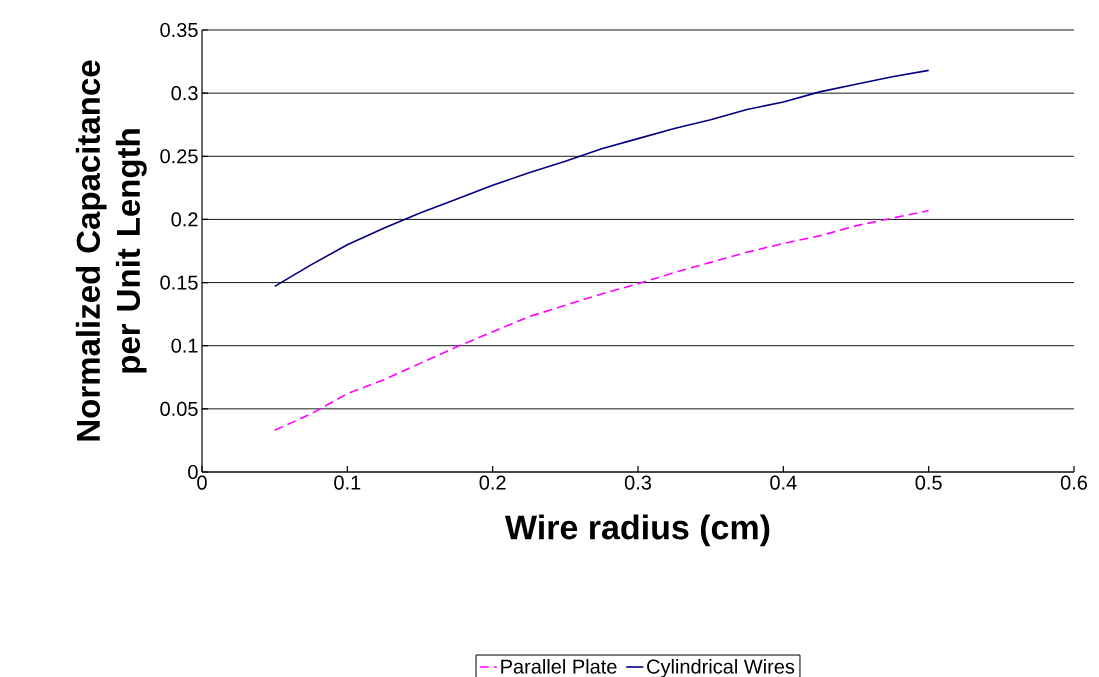 This screenshot has height=677, width=1099. Describe the element at coordinates (638, 482) in the screenshot. I see `x-tick-label: 0.3` at that location.